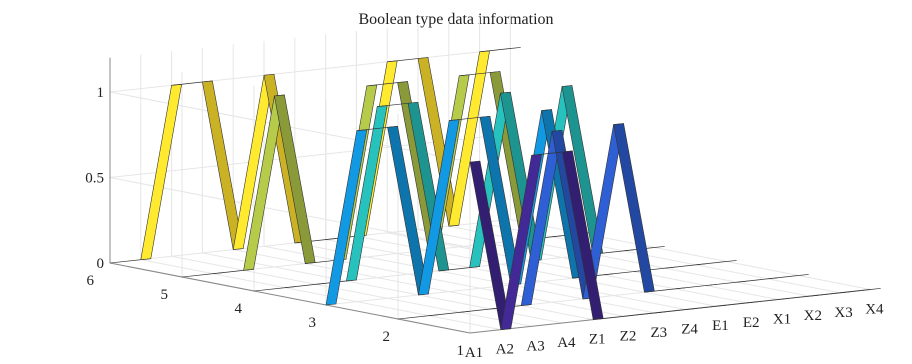  What do you see at coordinates (597, 340) in the screenshot?
I see `category-tick-label: Z1` at bounding box center [597, 340].